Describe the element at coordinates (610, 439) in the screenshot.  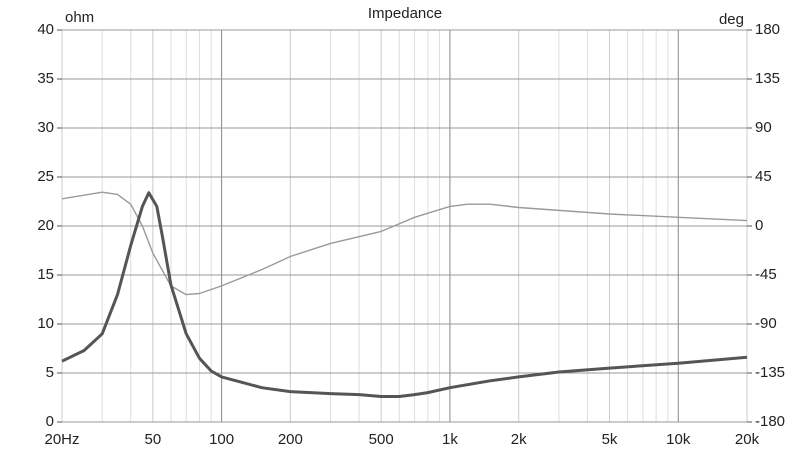
I see `x-tick-label: 5k` at that location.